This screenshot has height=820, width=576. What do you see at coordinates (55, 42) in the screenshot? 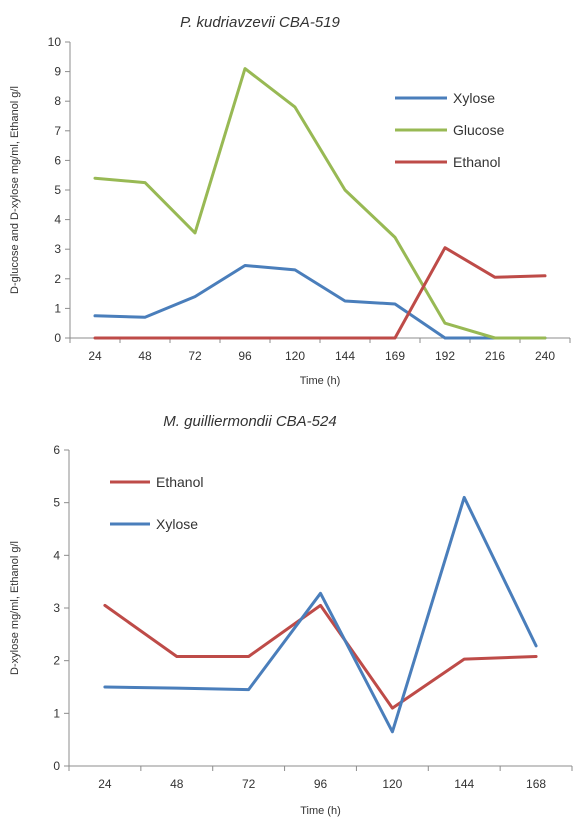
I see `y-tick-label: 10` at bounding box center [55, 42].